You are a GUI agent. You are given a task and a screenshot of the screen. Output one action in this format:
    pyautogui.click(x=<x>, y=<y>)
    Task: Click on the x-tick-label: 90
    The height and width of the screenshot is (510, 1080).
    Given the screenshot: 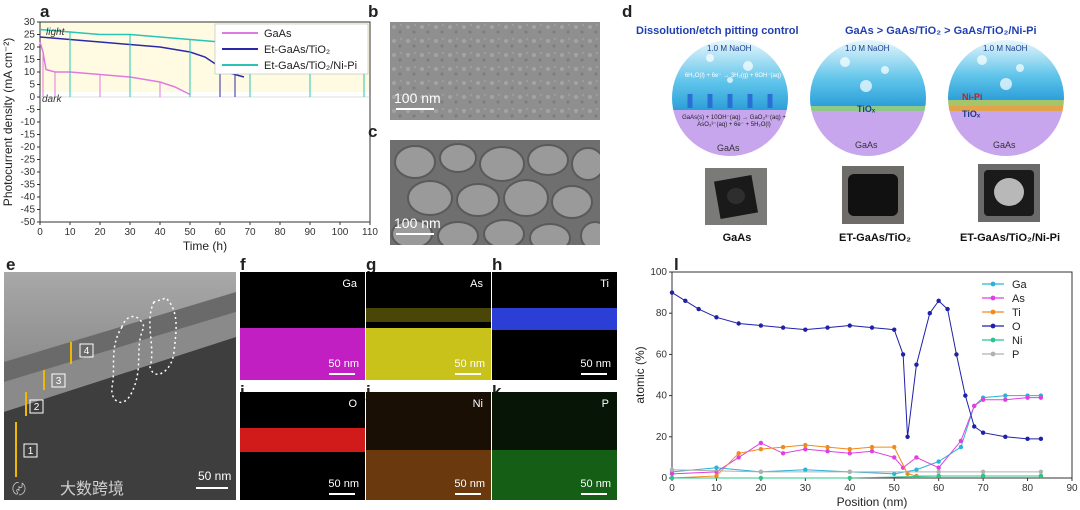 What is the action you would take?
    pyautogui.click(x=1072, y=488)
    